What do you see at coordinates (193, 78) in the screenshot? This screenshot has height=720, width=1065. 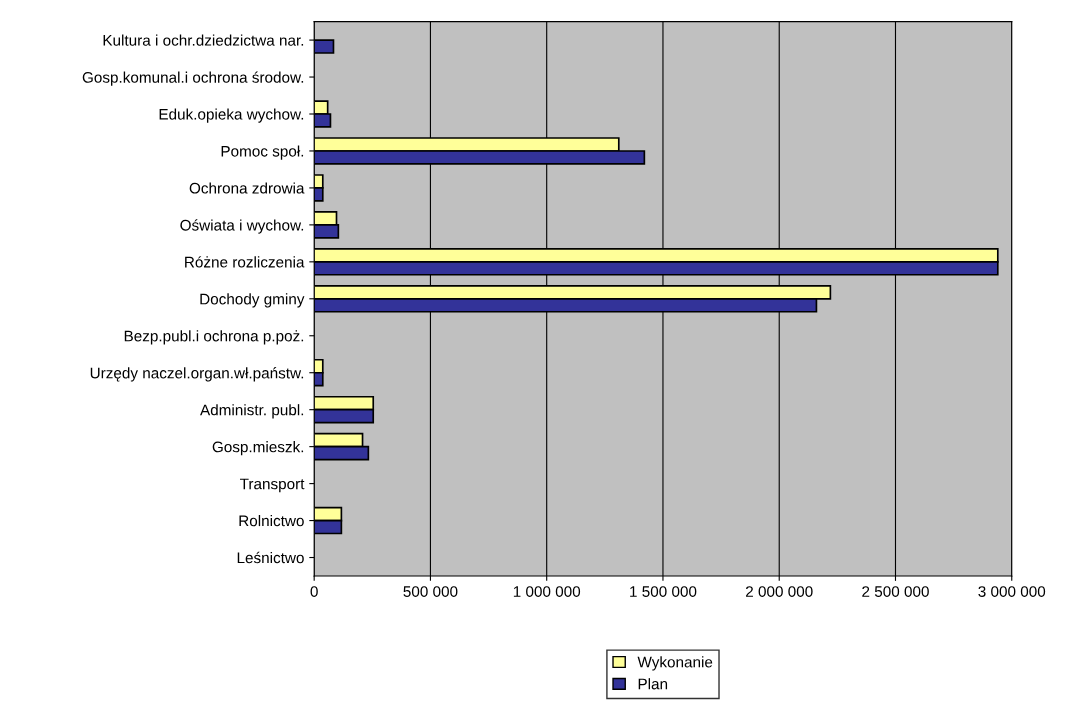 I see `y-tick-label: Gosp.komunal.i ochrona środow.` at bounding box center [193, 78].